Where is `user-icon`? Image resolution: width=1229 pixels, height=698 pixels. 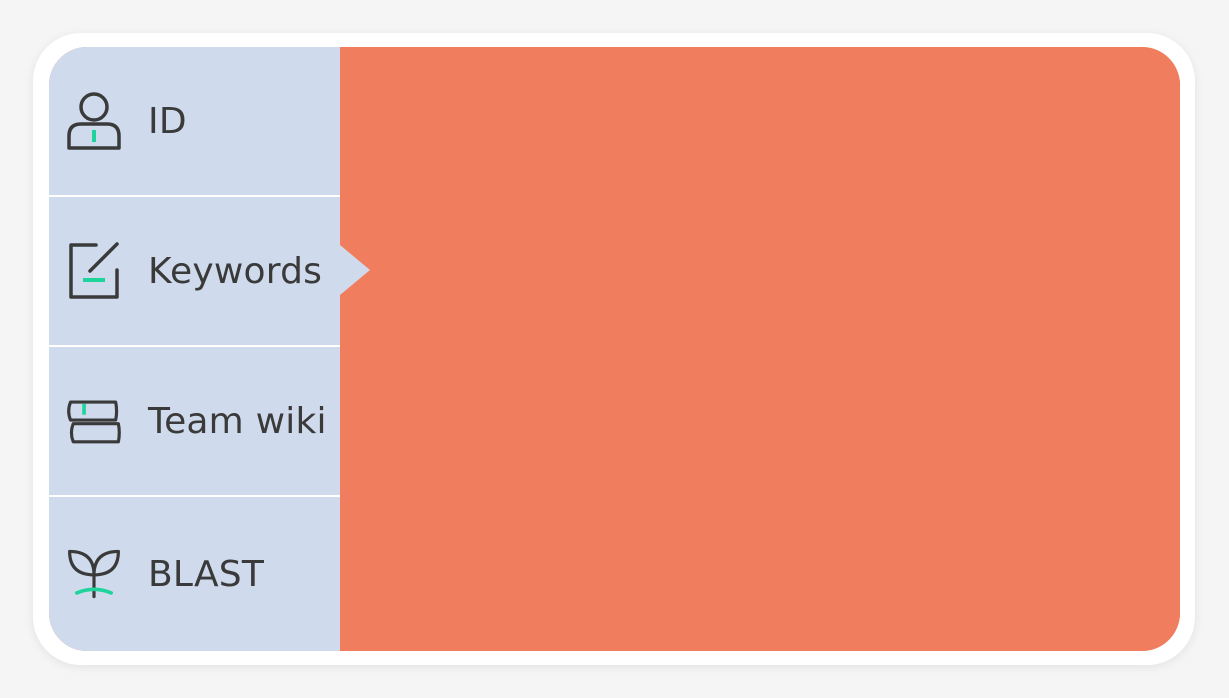
user-icon is located at coordinates (94, 121).